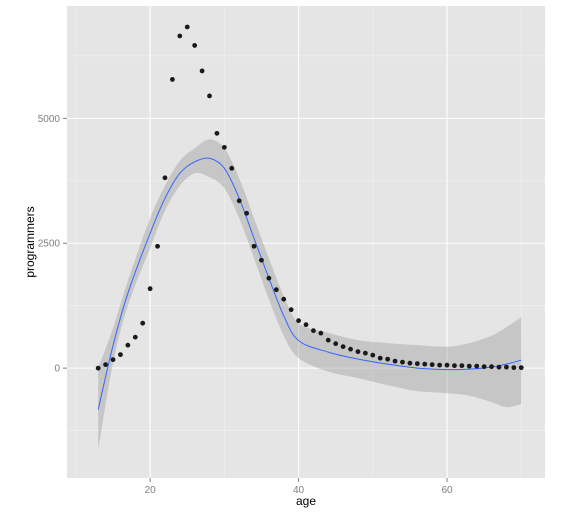 The width and height of the screenshot is (578, 512). I want to click on y-tick-label: 2500, so click(49, 244).